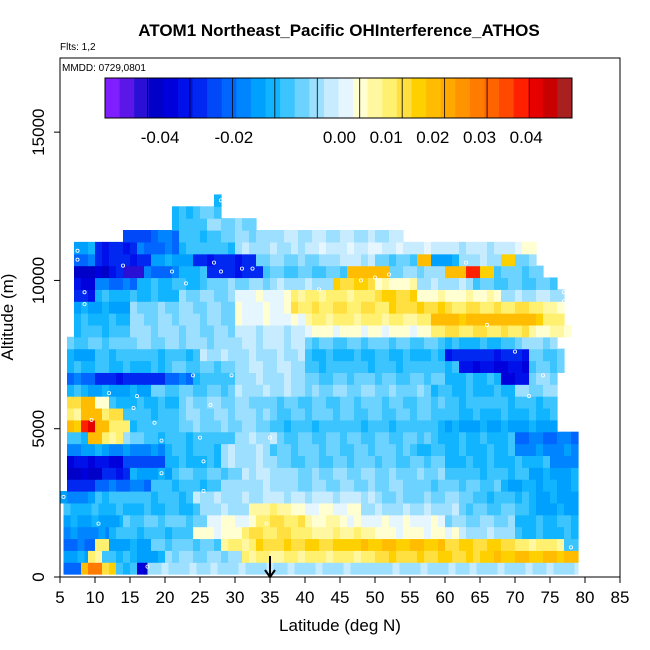  Describe the element at coordinates (200, 597) in the screenshot. I see `x-tick-label: 25` at that location.